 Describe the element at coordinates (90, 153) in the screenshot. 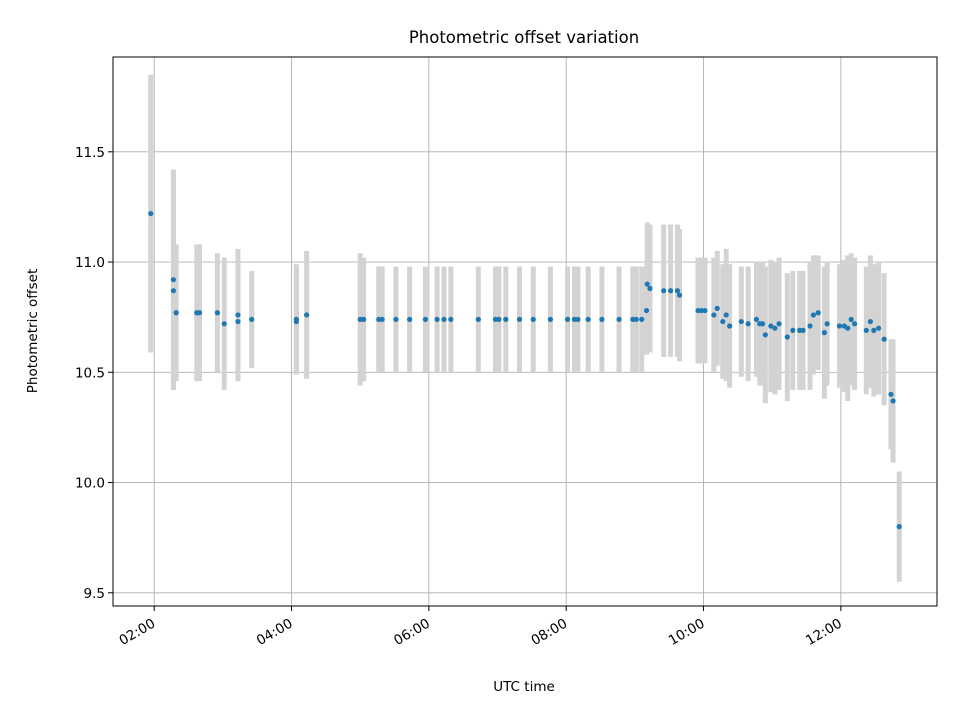

I see `y-tick-label: 11.5` at that location.